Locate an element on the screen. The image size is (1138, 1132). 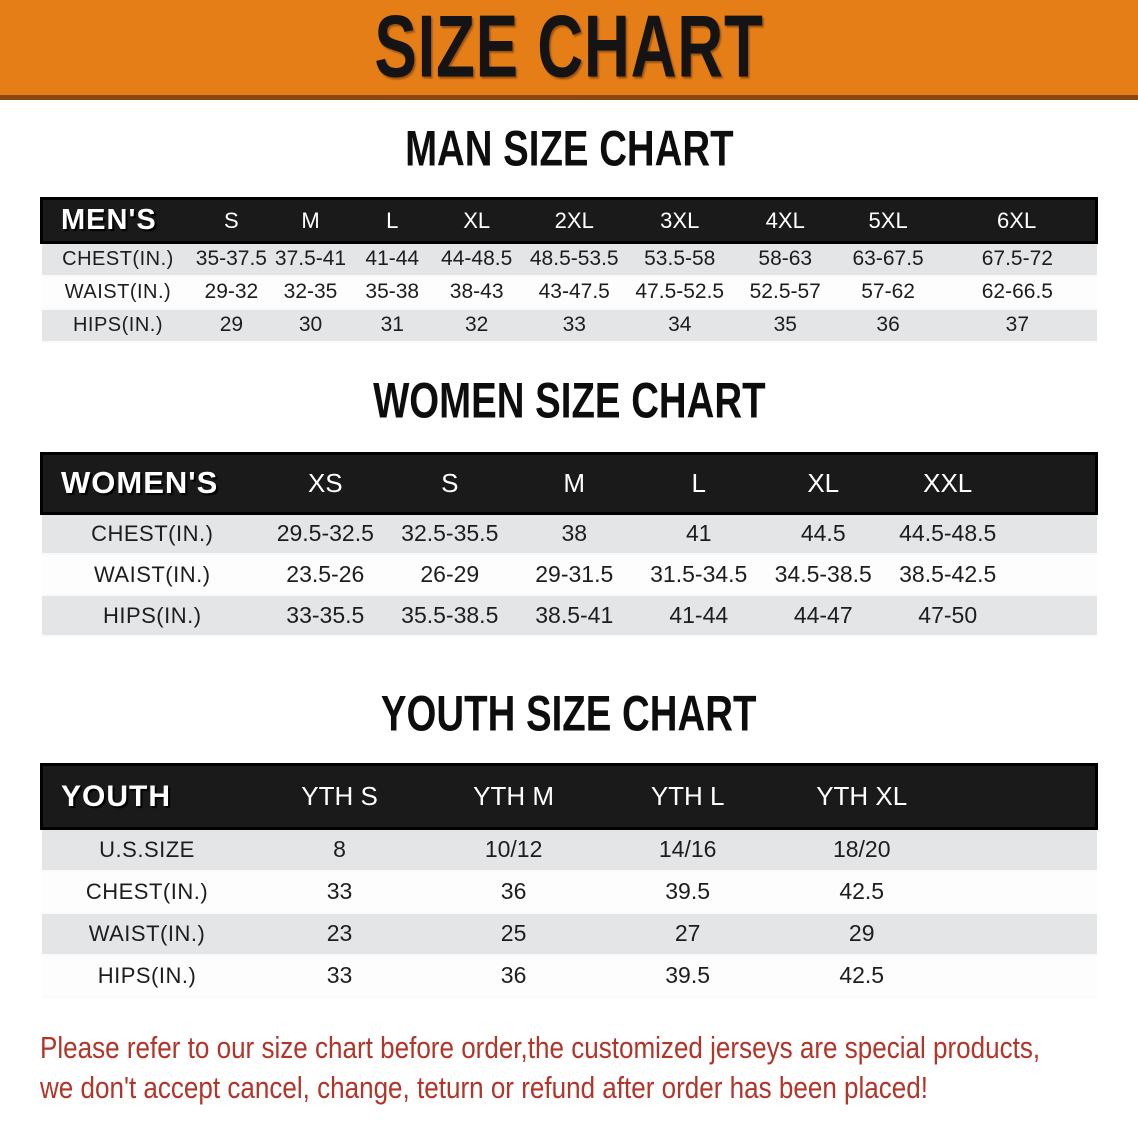
table-row: CHEST(IN.) 33 36 39.5 42.5 is located at coordinates (569, 892).